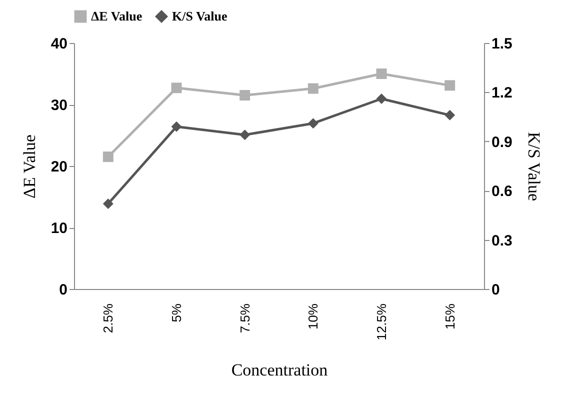 This screenshot has width=571, height=409. Describe the element at coordinates (502, 93) in the screenshot. I see `y2-tick-label: 1.2` at that location.